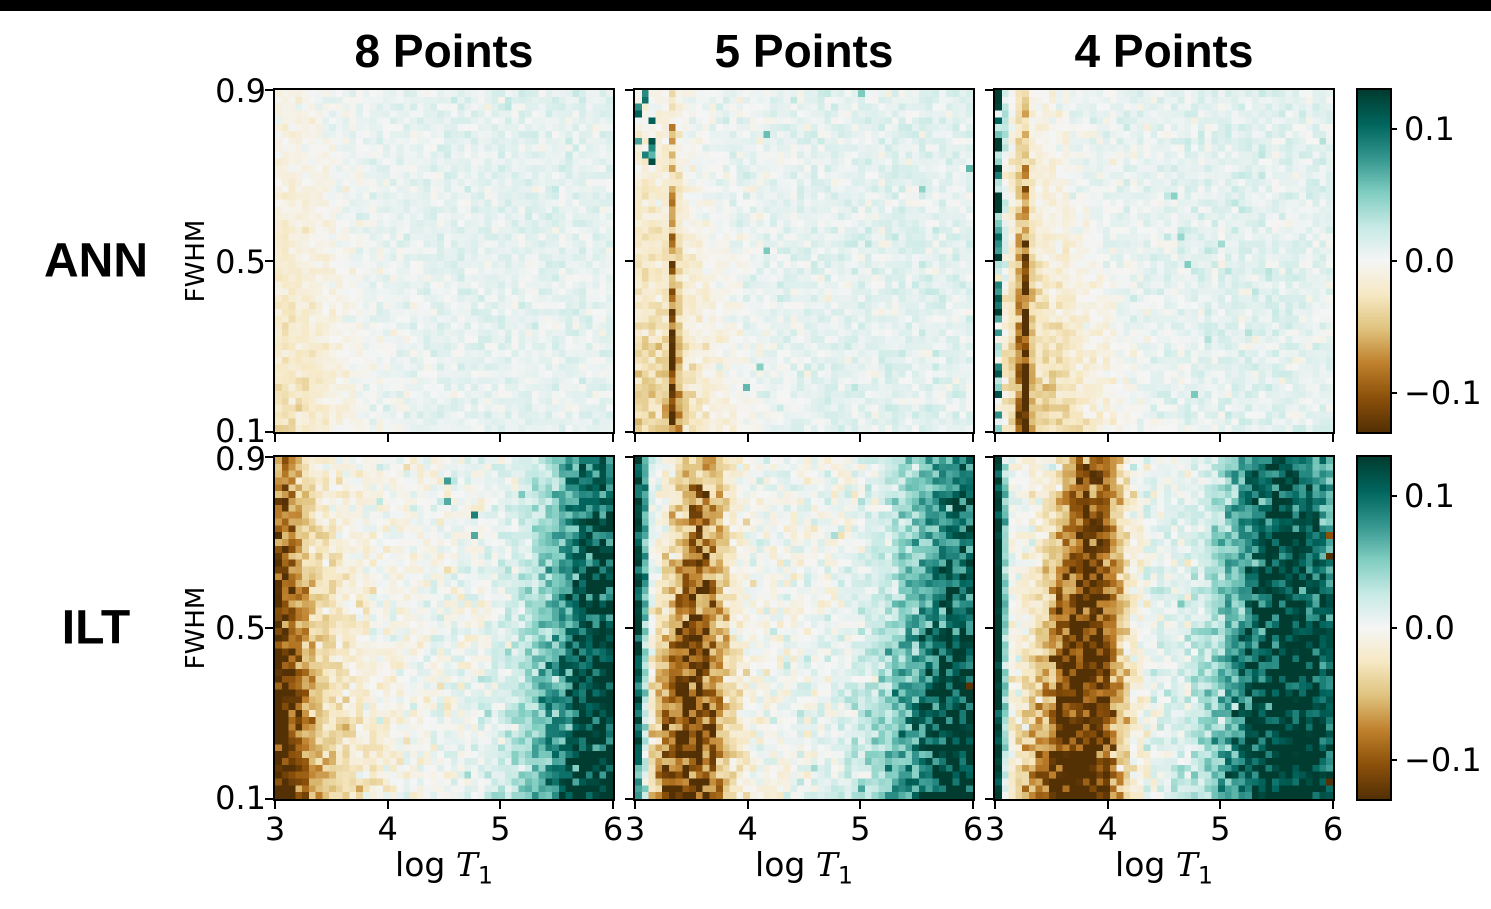 The height and width of the screenshot is (909, 1491). I want to click on colorbar-bottom, so click(1374, 628).